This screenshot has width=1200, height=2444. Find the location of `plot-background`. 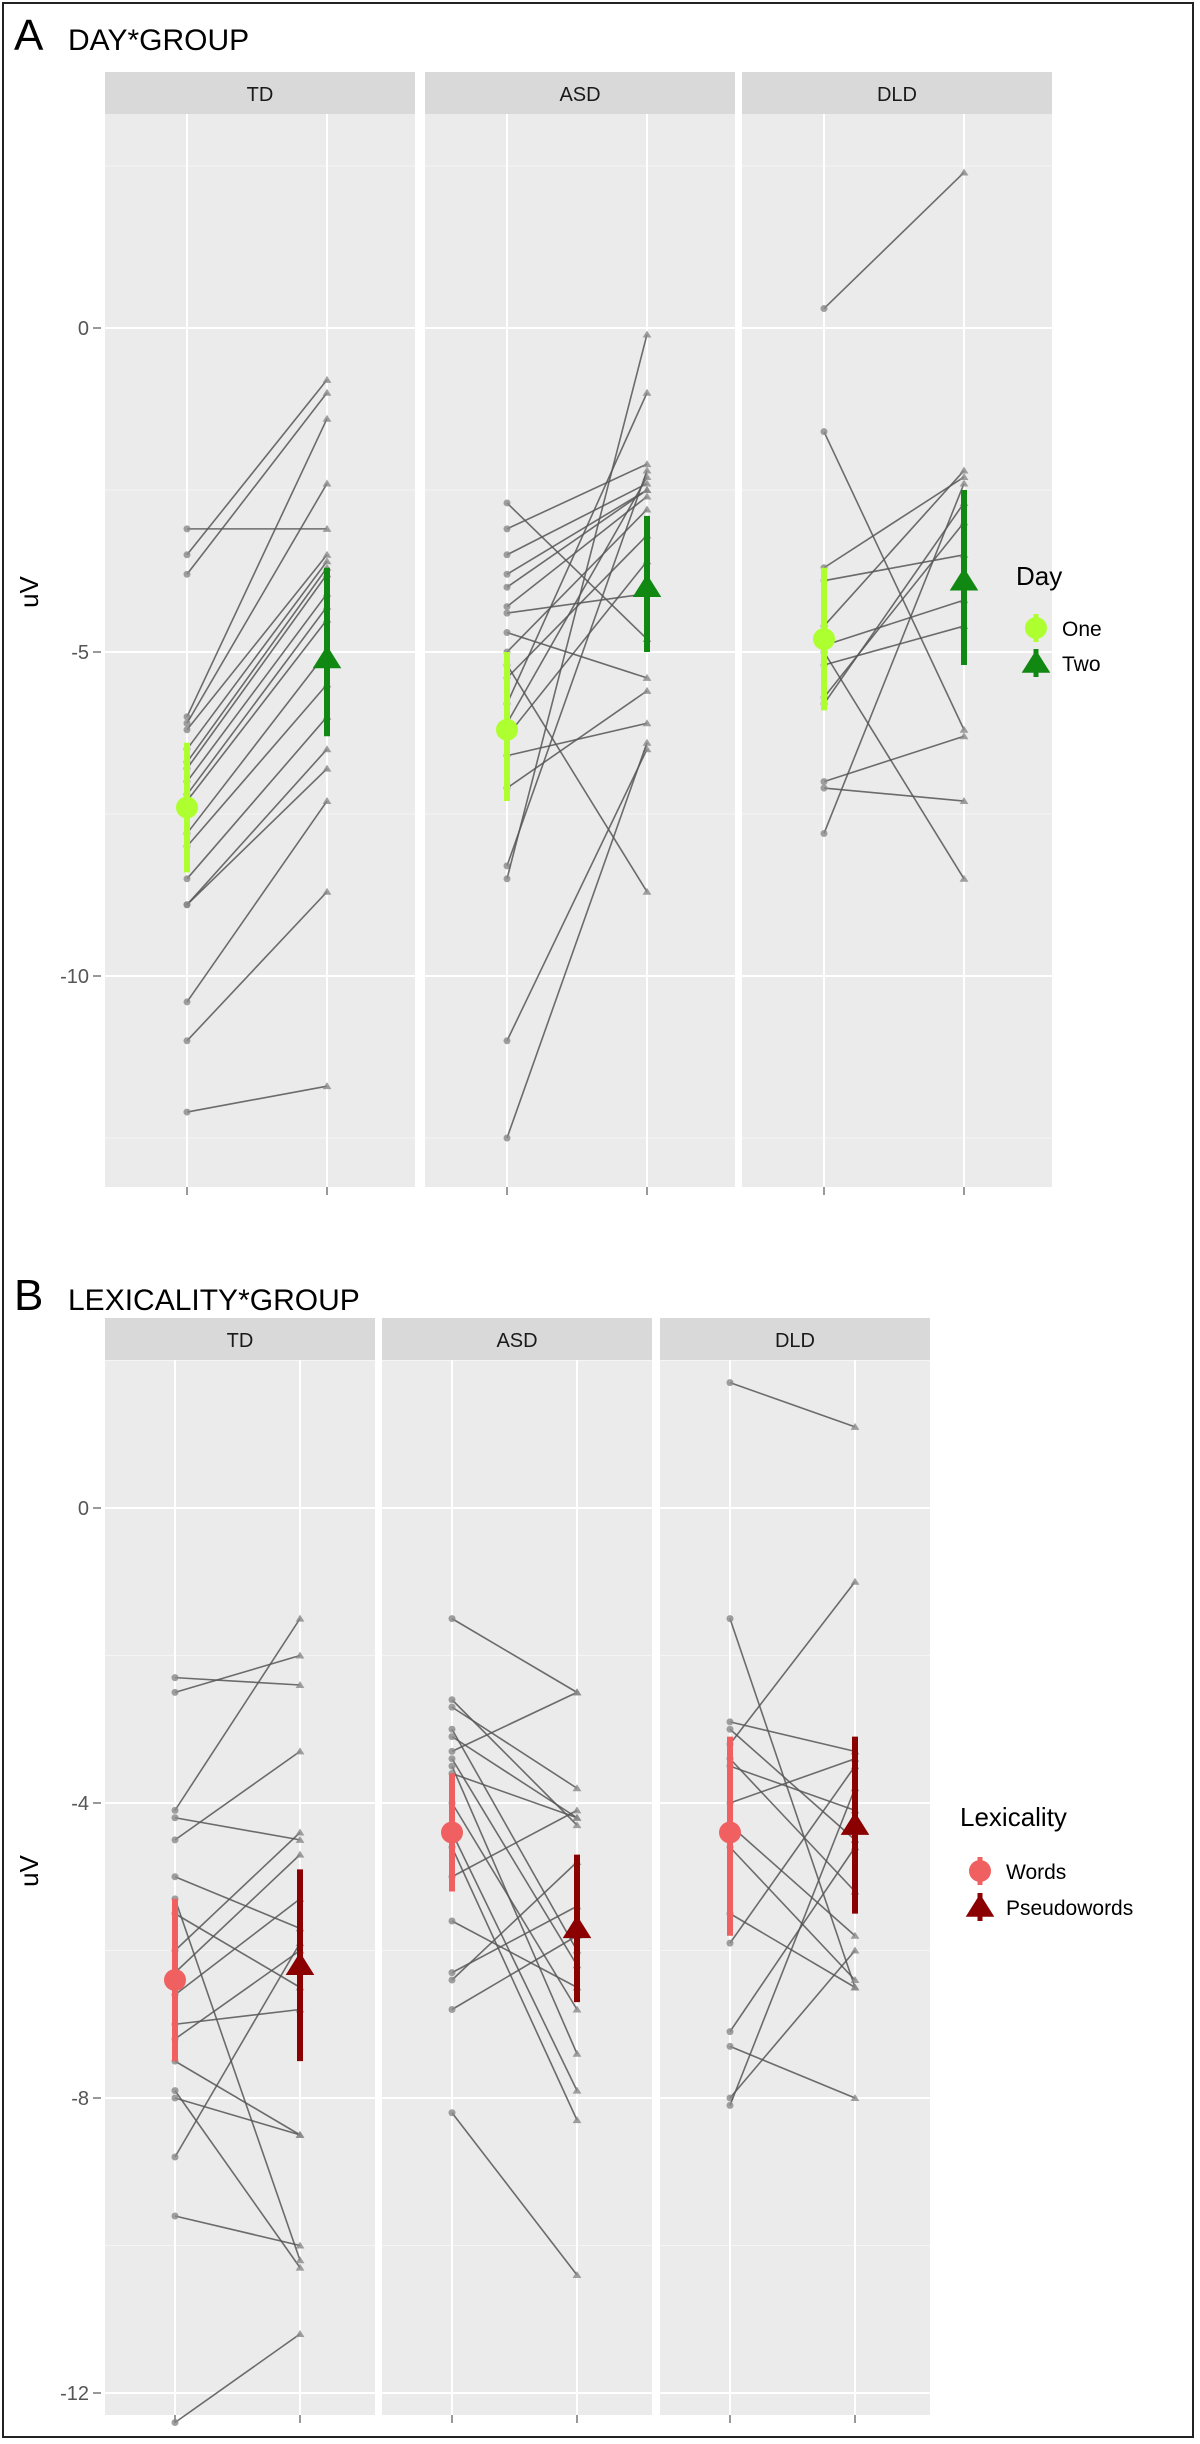

plot-background is located at coordinates (795, 1887).